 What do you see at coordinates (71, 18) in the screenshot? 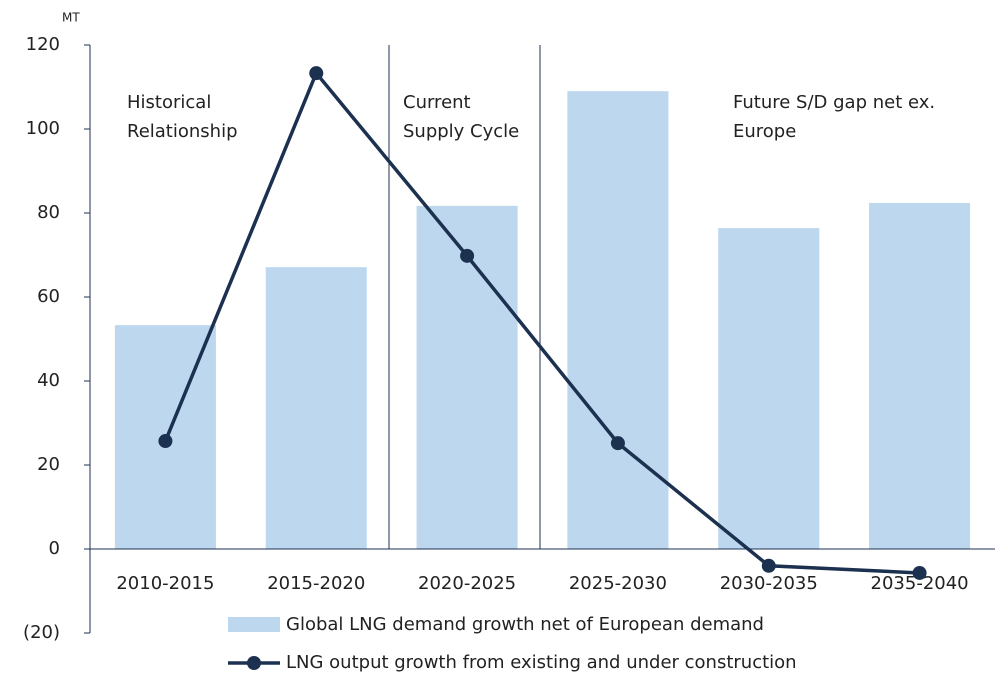
I see `y-unit-label: MT` at bounding box center [71, 18].